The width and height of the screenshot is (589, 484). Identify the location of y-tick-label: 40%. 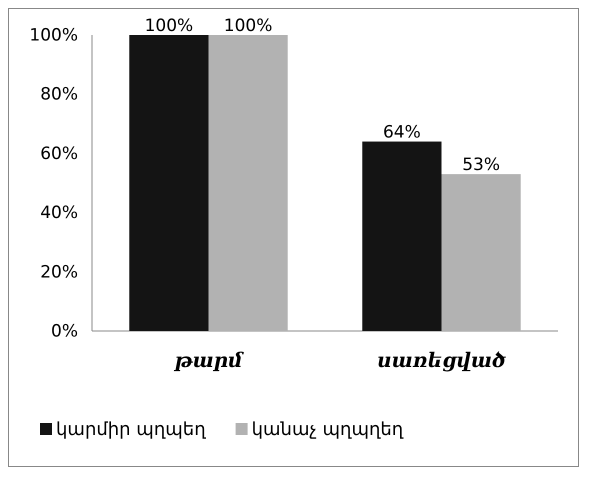
(59, 213).